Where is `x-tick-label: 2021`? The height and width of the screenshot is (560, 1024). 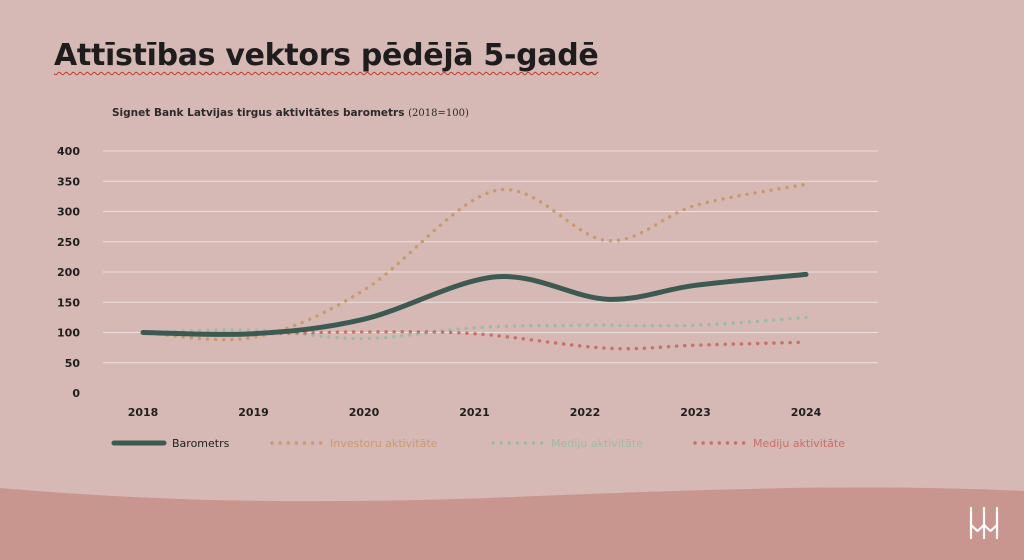 x-tick-label: 2021 is located at coordinates (474, 412).